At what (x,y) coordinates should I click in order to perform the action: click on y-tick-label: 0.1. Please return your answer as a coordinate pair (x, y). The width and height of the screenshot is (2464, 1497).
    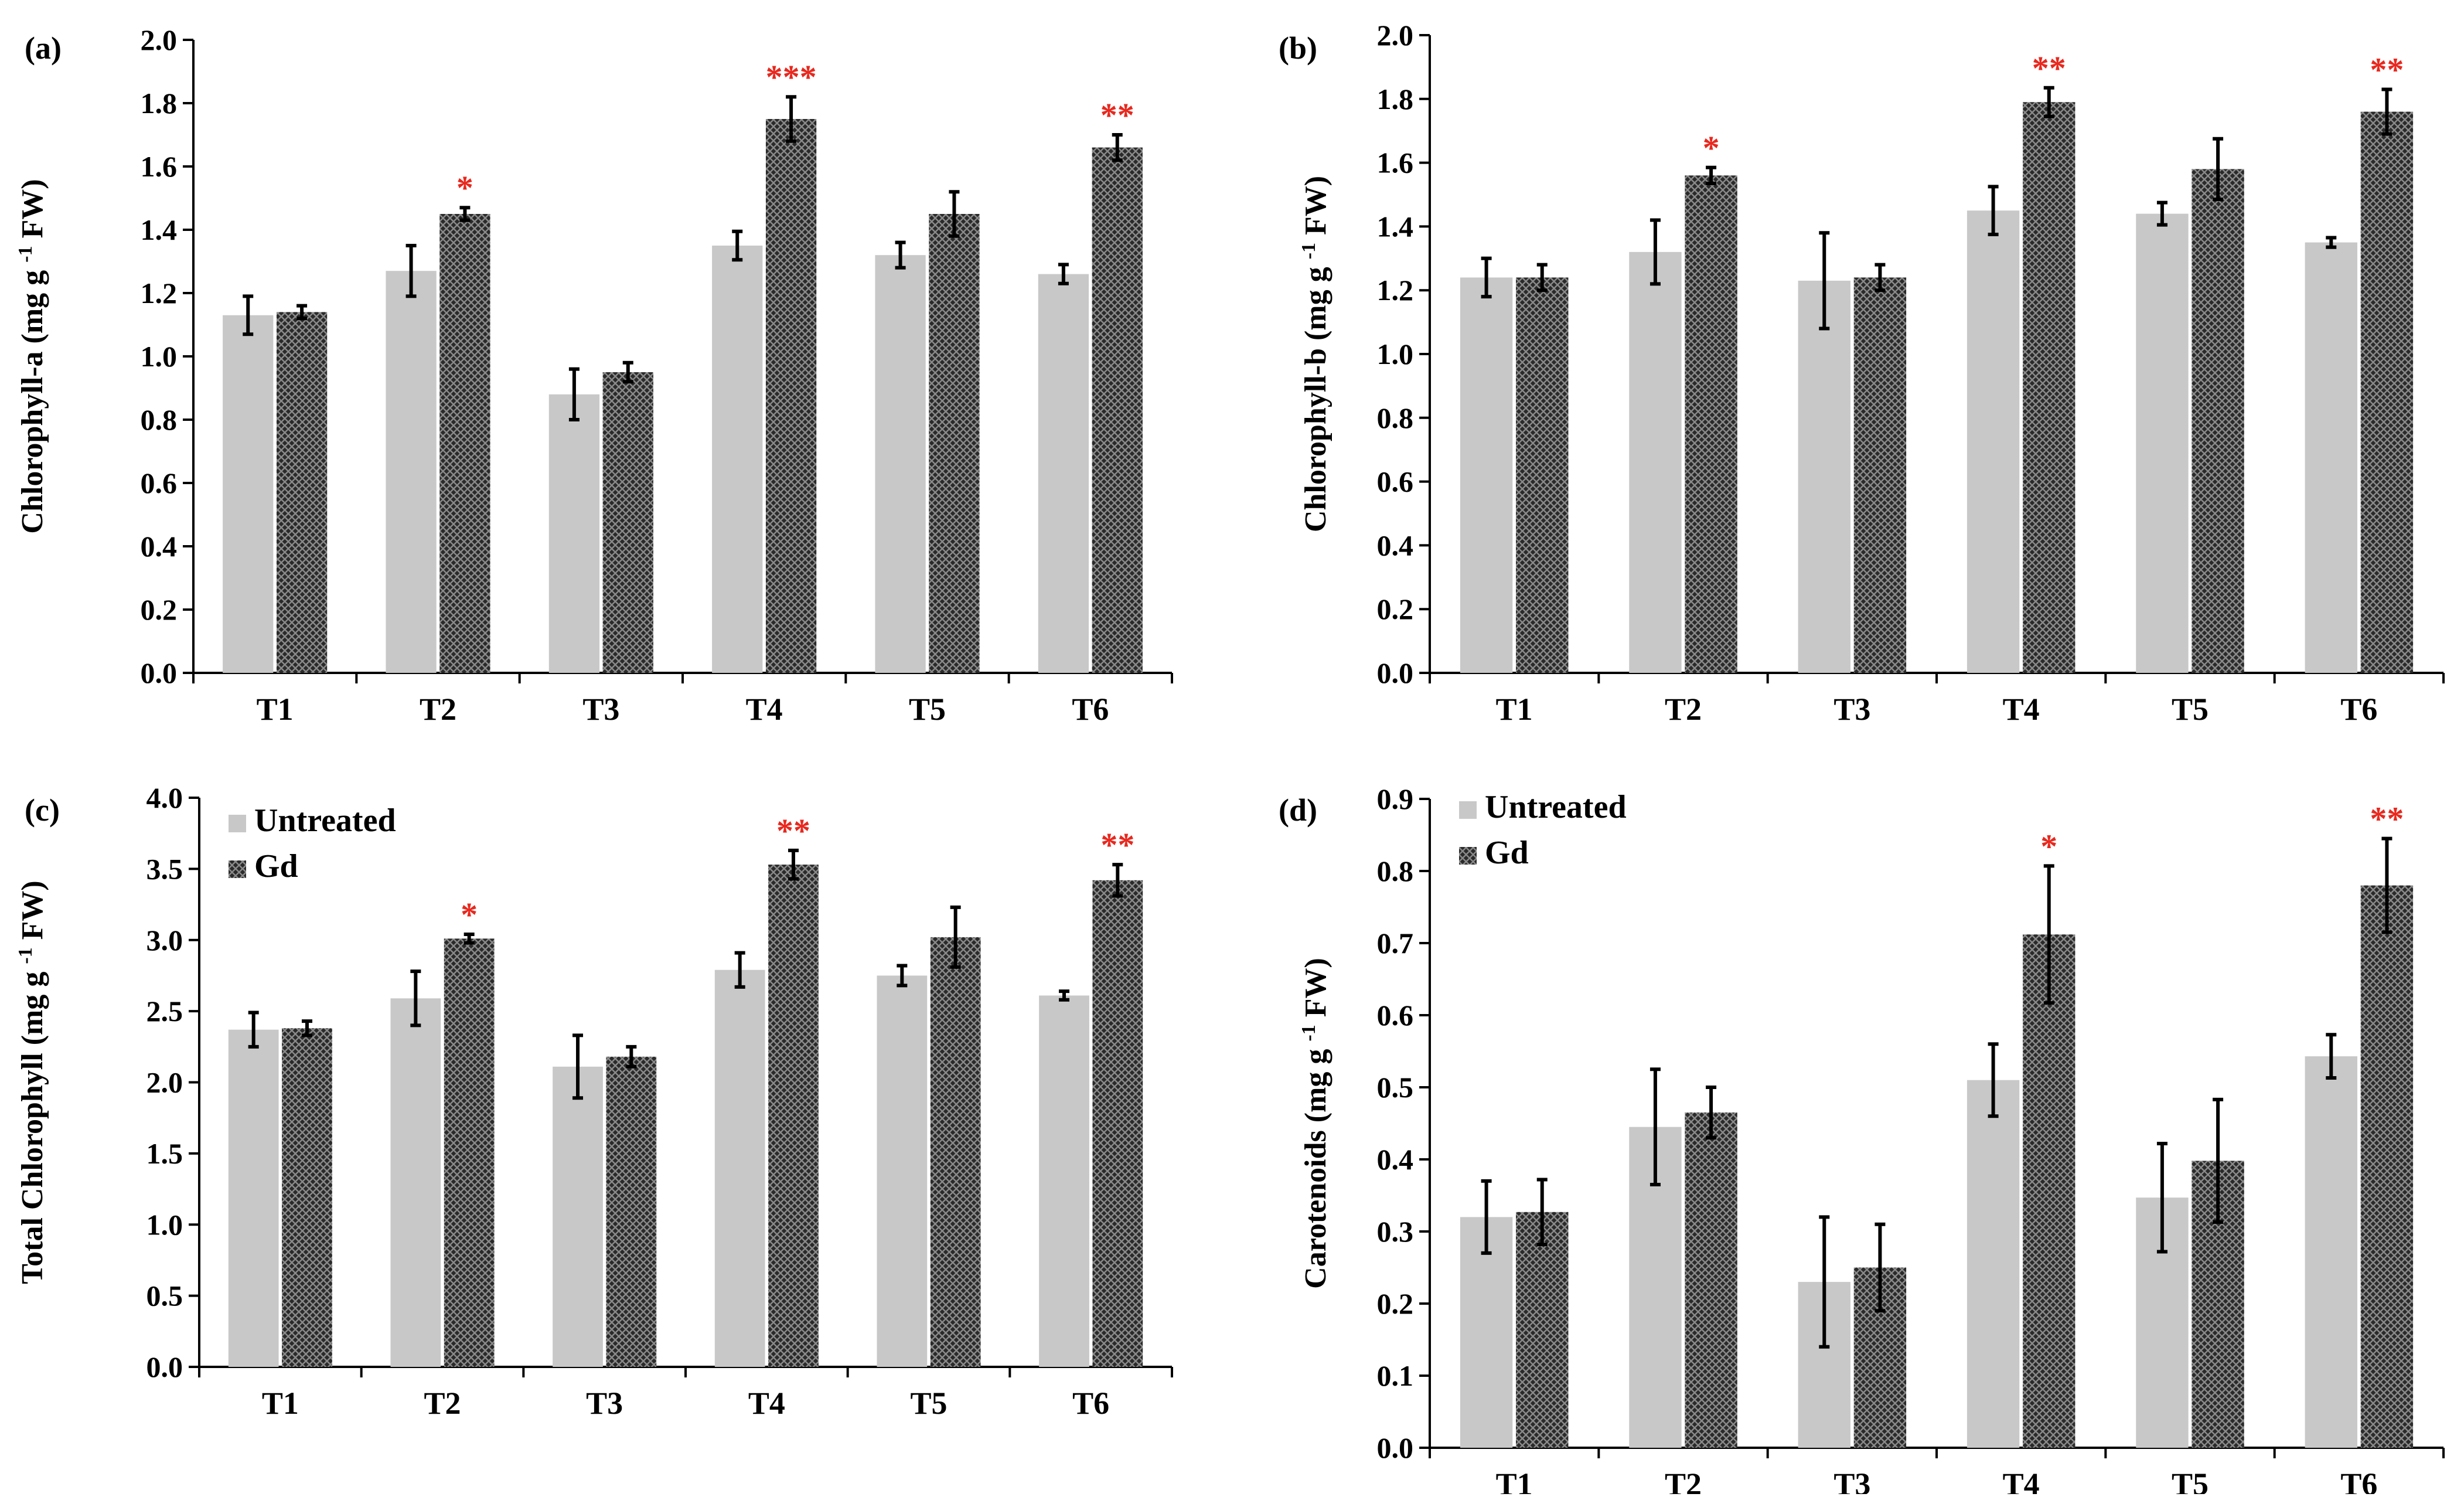
    Looking at the image, I should click on (1395, 1376).